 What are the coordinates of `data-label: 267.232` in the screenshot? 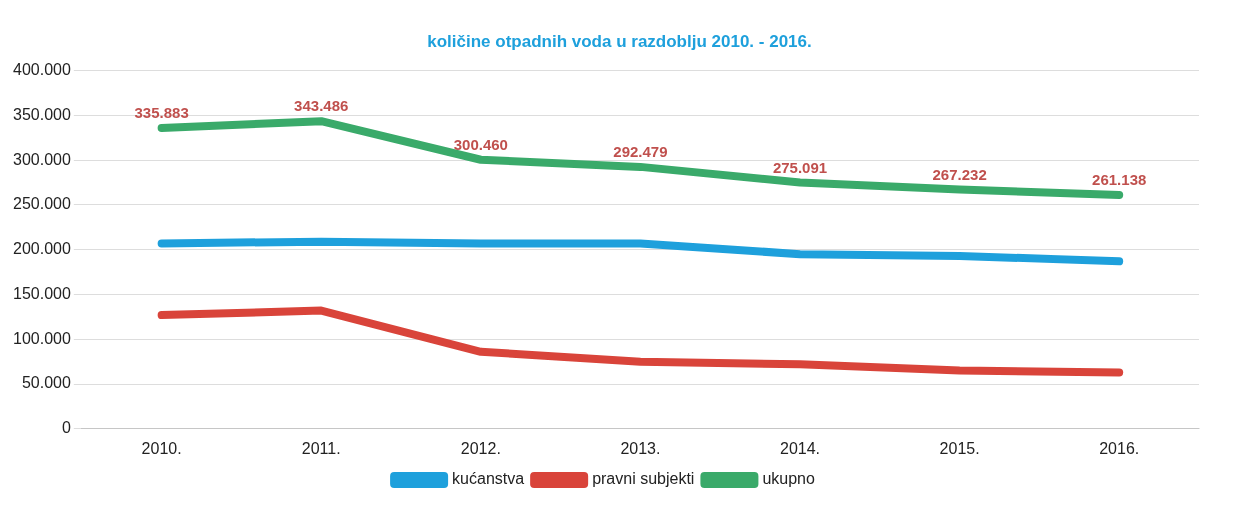 It's located at (959, 174).